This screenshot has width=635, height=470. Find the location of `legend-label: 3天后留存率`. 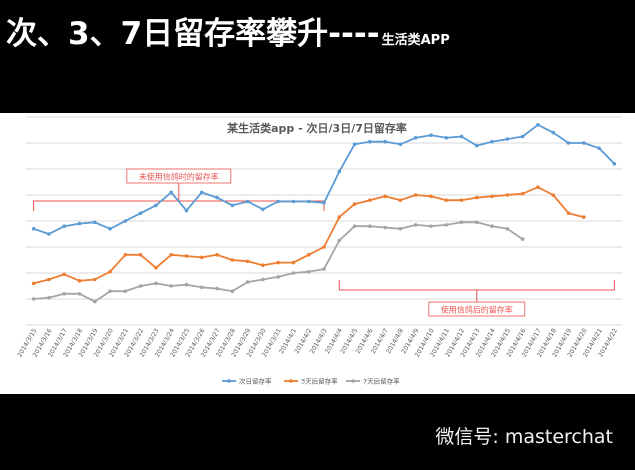

legend-label: 3天后留存率 is located at coordinates (319, 381).